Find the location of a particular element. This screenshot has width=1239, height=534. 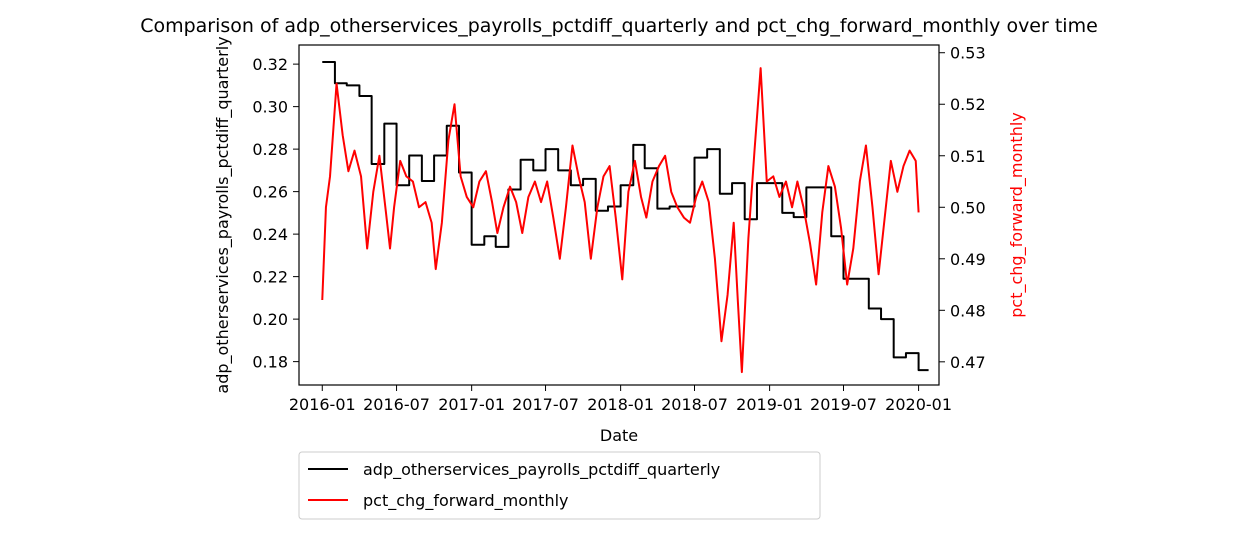

legend-box is located at coordinates (559, 485).